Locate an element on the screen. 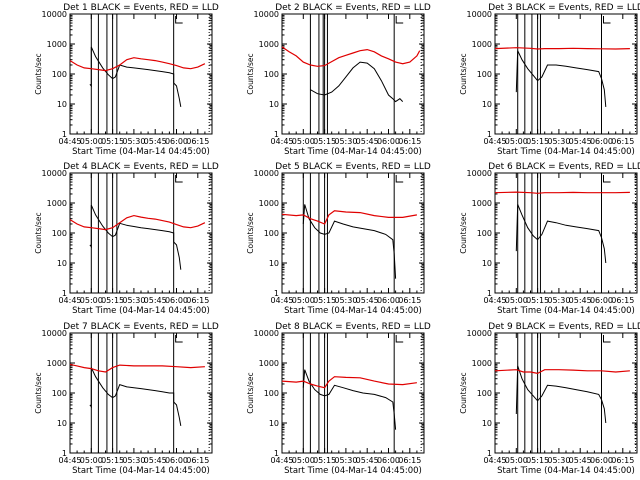 The width and height of the screenshot is (640, 480). chart-title: Det 2 BLACK = Events, RED = LLD is located at coordinates (353, 8).